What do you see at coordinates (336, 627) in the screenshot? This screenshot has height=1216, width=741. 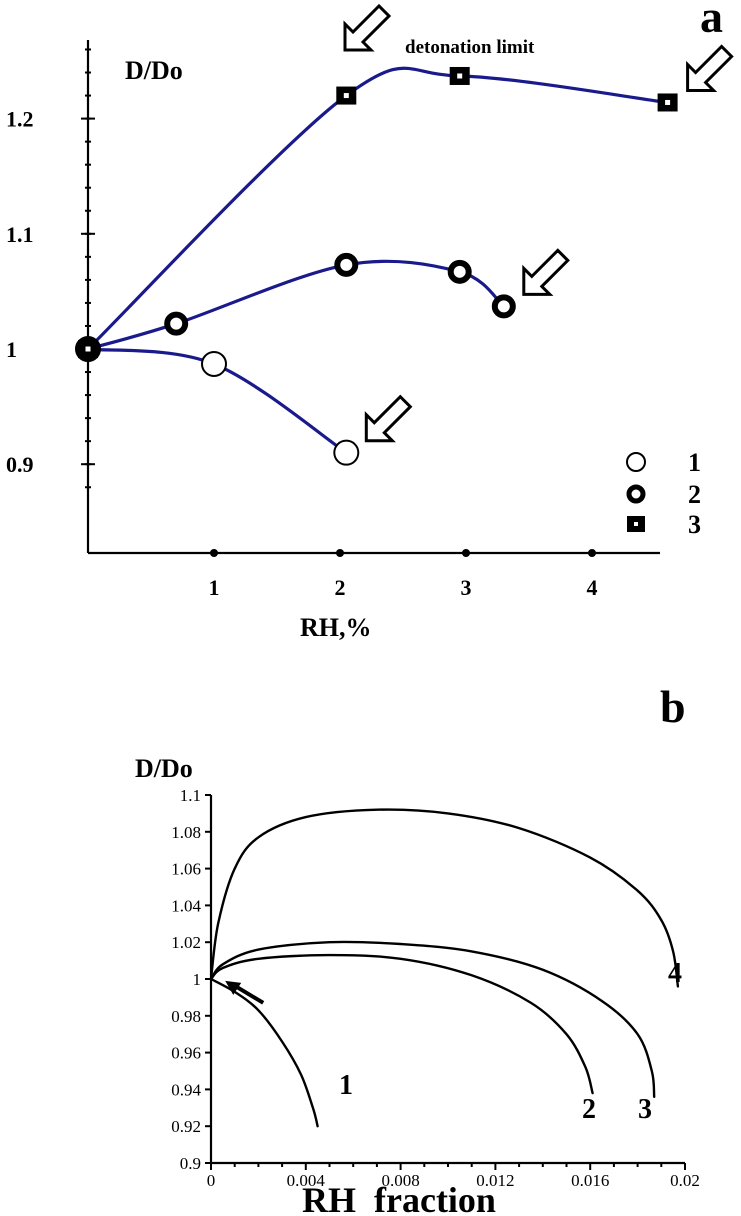 I see `panel-a-x-axis-label: RH,%` at bounding box center [336, 627].